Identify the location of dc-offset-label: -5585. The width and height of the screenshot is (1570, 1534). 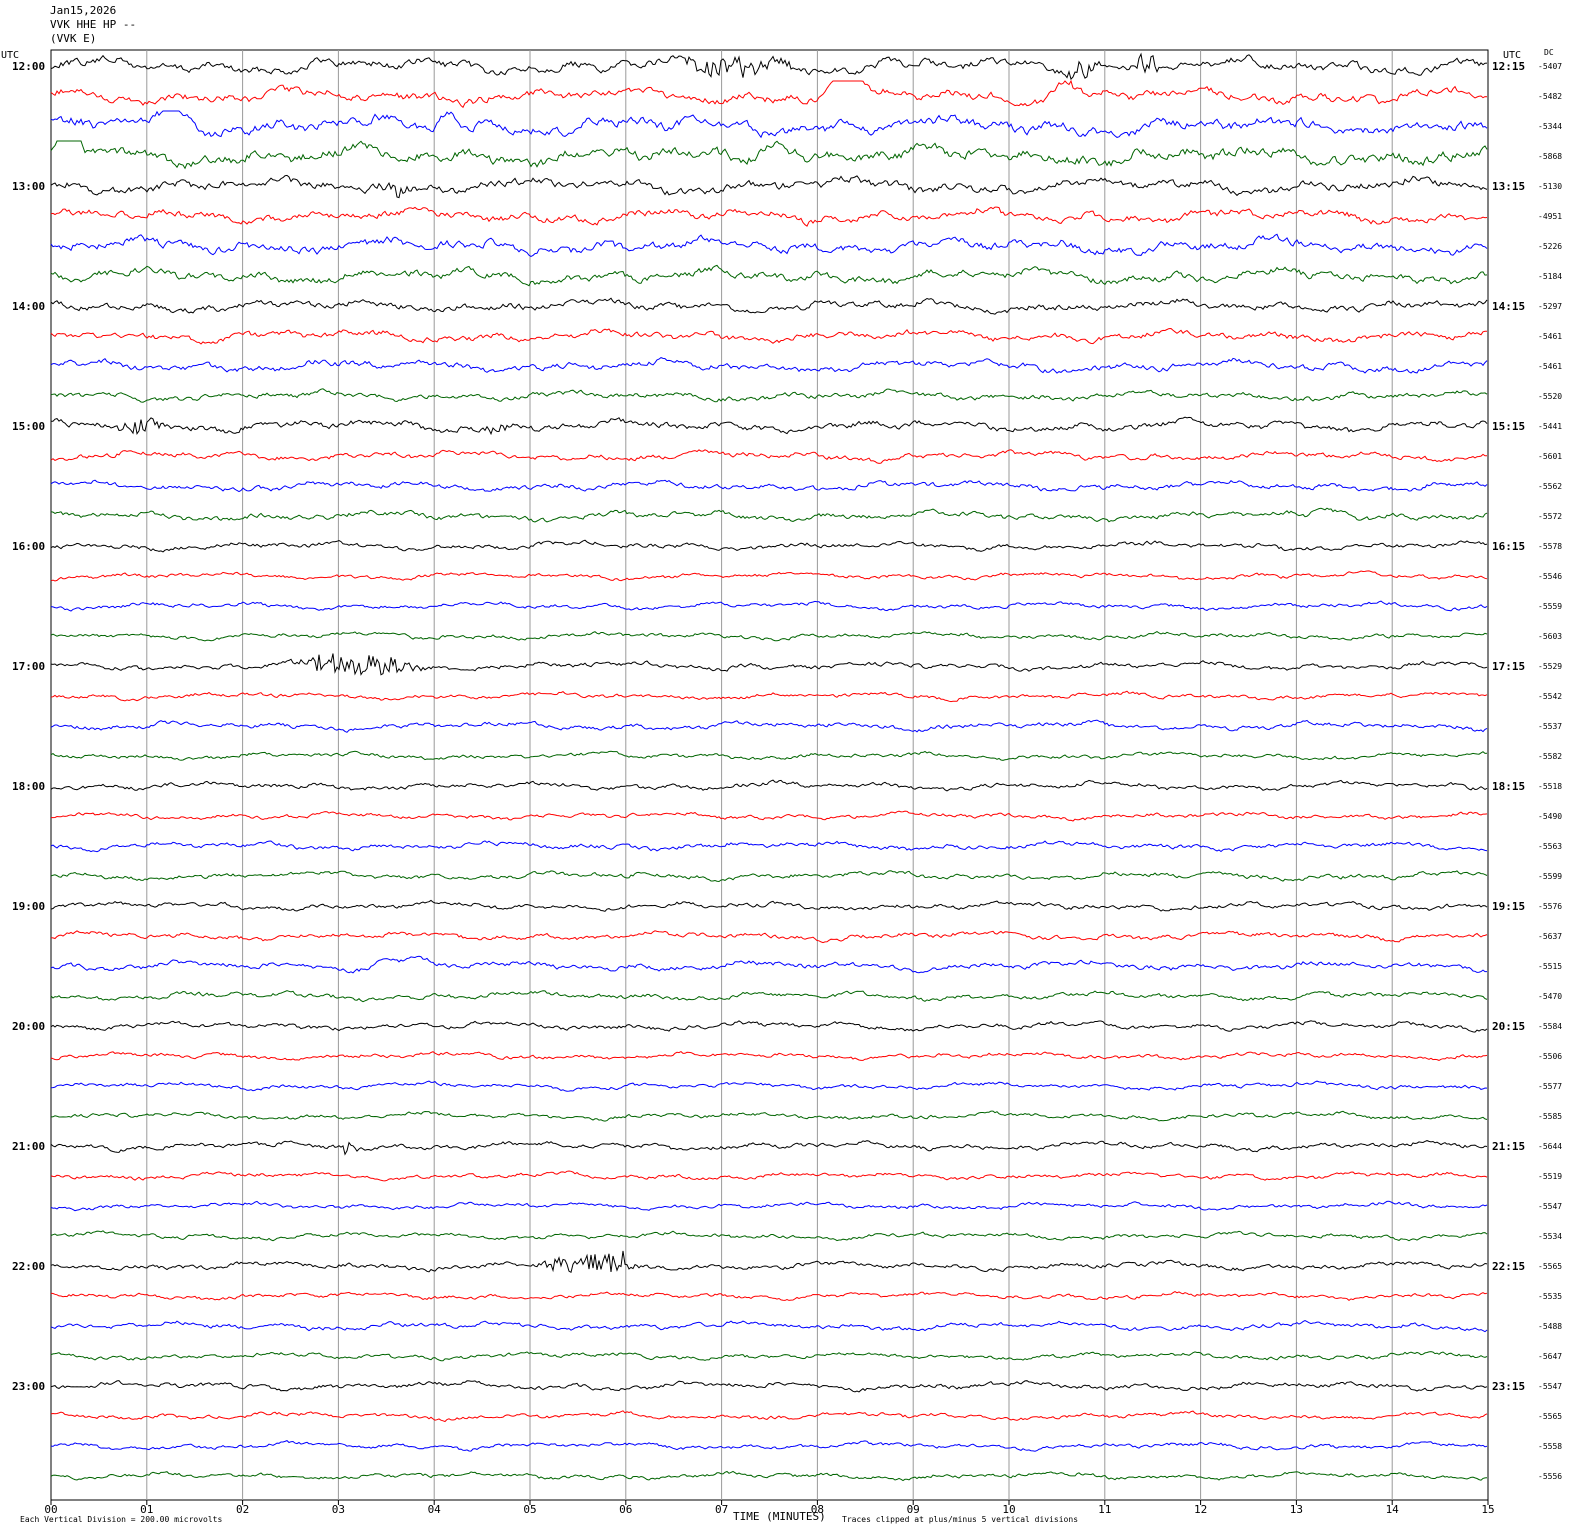
(1550, 1116).